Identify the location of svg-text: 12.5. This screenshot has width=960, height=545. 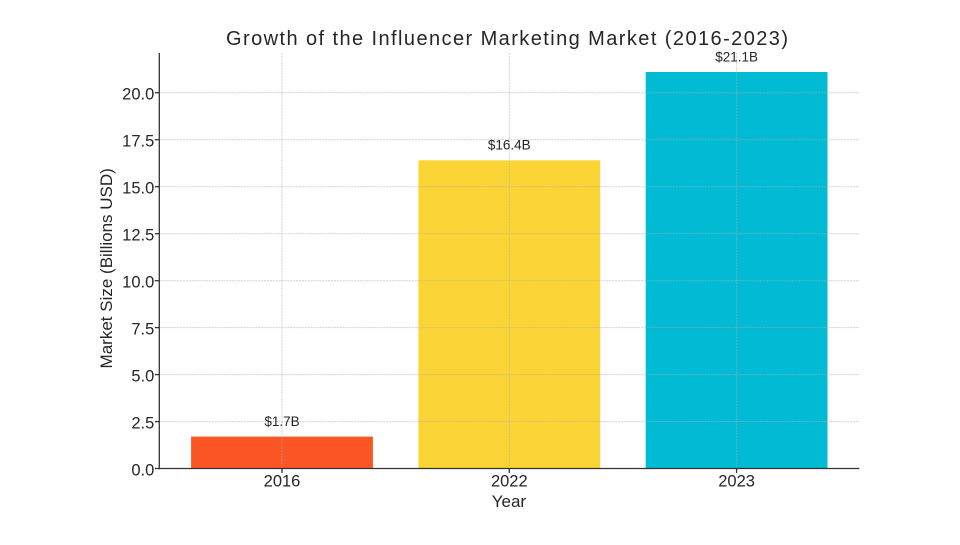
(138, 236).